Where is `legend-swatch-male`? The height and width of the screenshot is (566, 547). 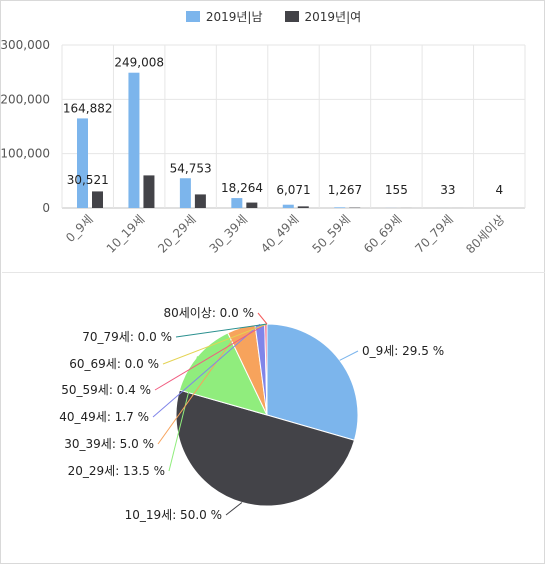 legend-swatch-male is located at coordinates (192, 16).